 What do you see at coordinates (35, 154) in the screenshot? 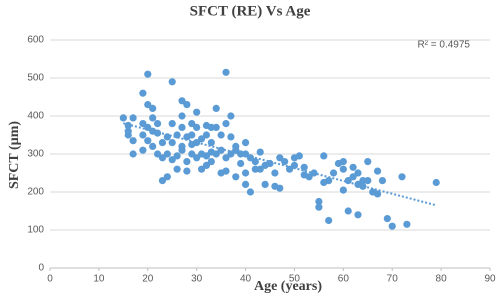
I see `y-tick-label: 300` at bounding box center [35, 154].